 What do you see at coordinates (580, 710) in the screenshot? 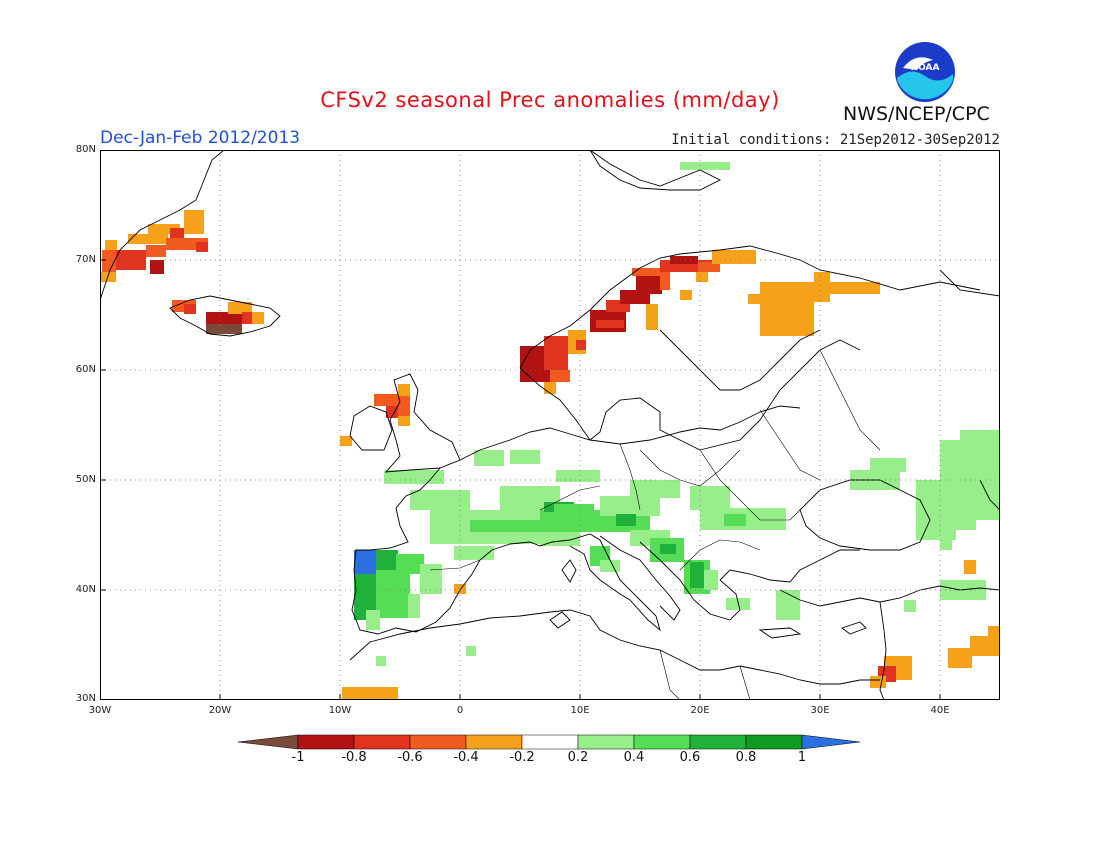
I see `lon-label: 10E` at bounding box center [580, 710].